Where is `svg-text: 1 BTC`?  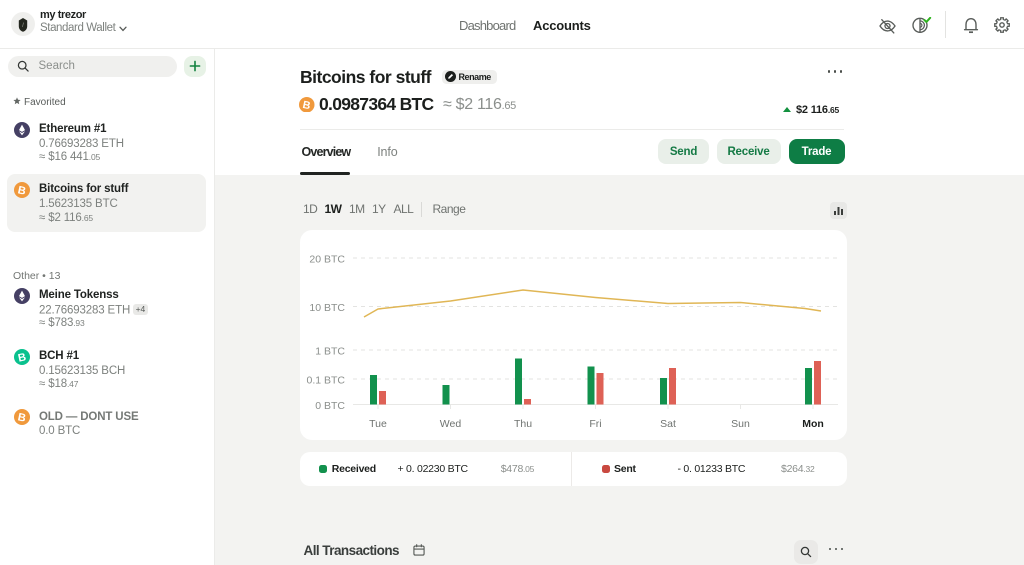
svg-text: 1 BTC is located at coordinates (330, 352).